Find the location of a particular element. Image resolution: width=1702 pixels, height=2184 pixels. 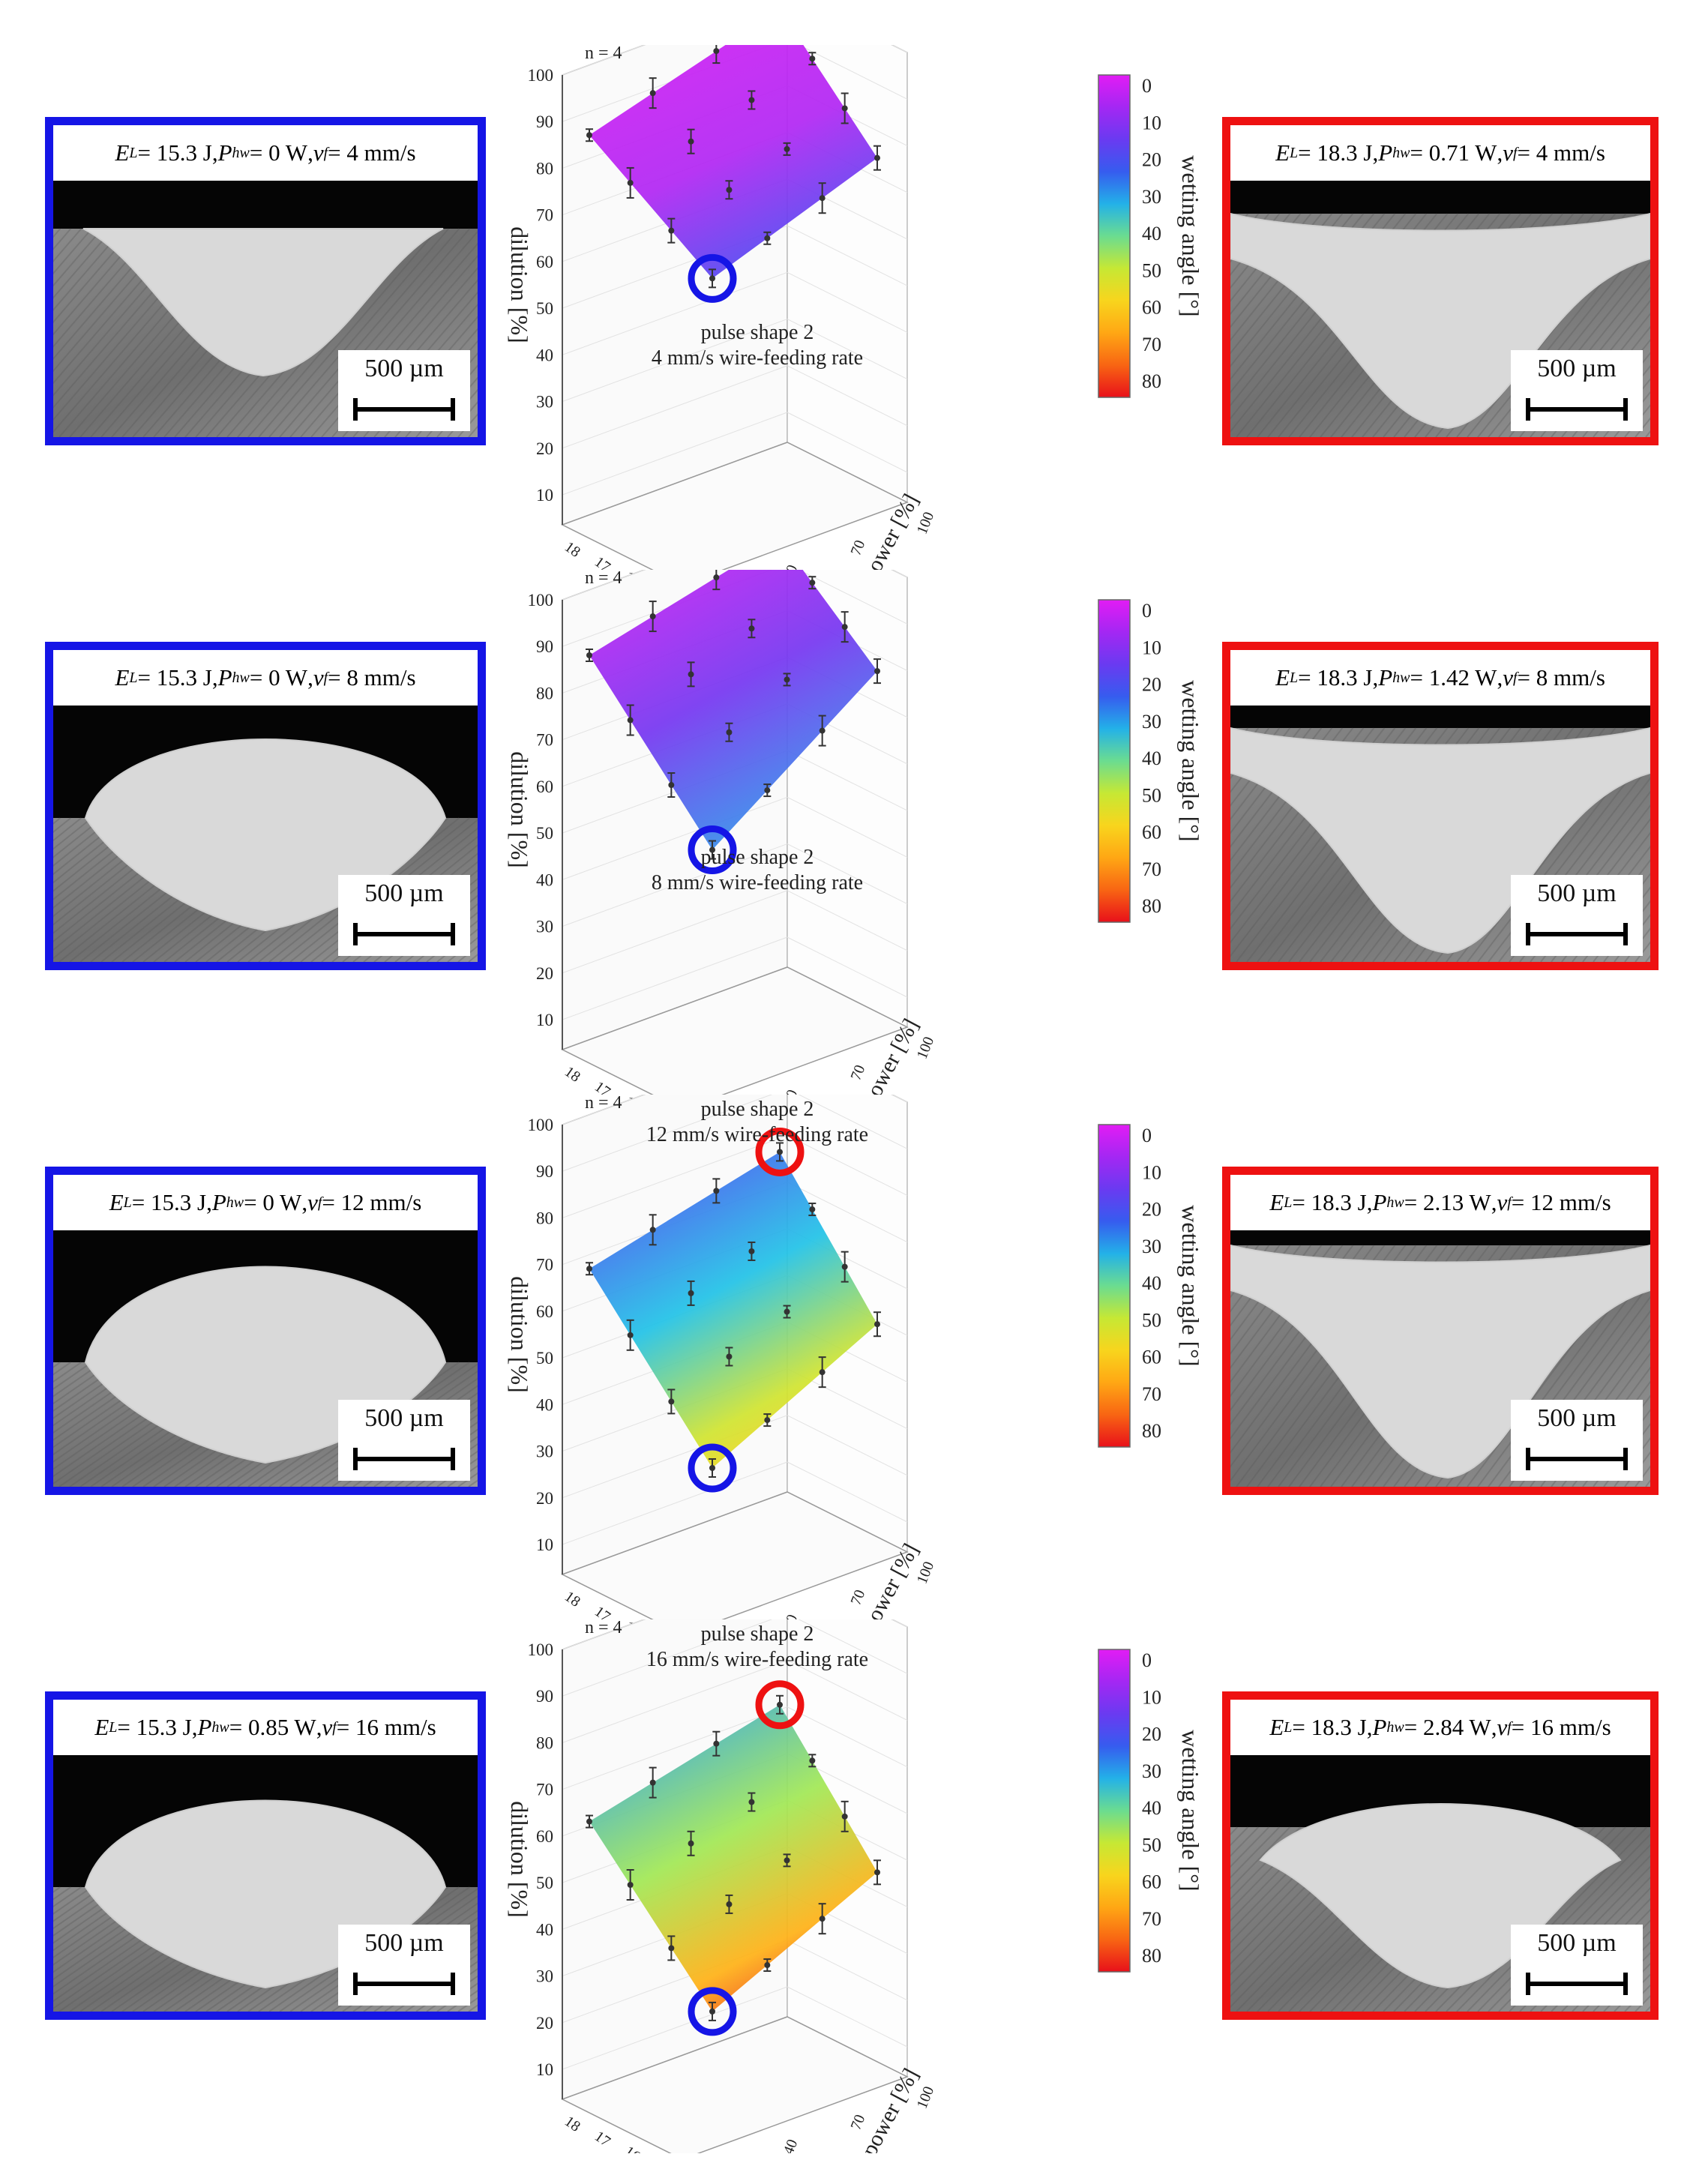

z-tick-label: 10 is located at coordinates (545, 2069).